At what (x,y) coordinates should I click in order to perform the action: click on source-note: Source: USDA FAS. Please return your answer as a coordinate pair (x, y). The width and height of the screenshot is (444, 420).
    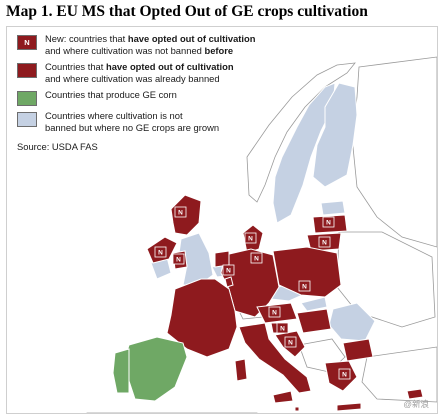
    Looking at the image, I should click on (57, 146).